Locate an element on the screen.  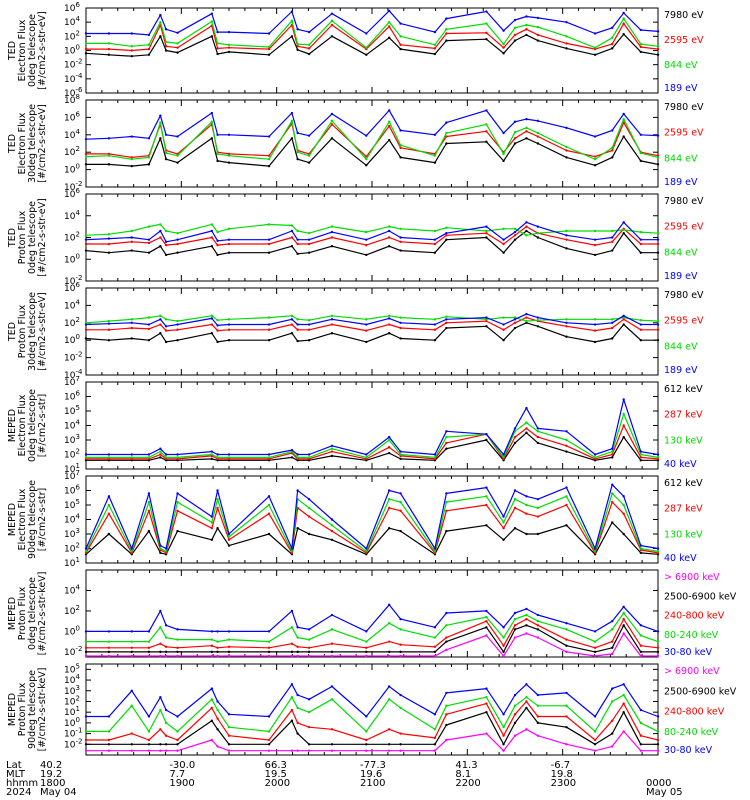
legend-entry: 30-80 keV is located at coordinates (688, 750).